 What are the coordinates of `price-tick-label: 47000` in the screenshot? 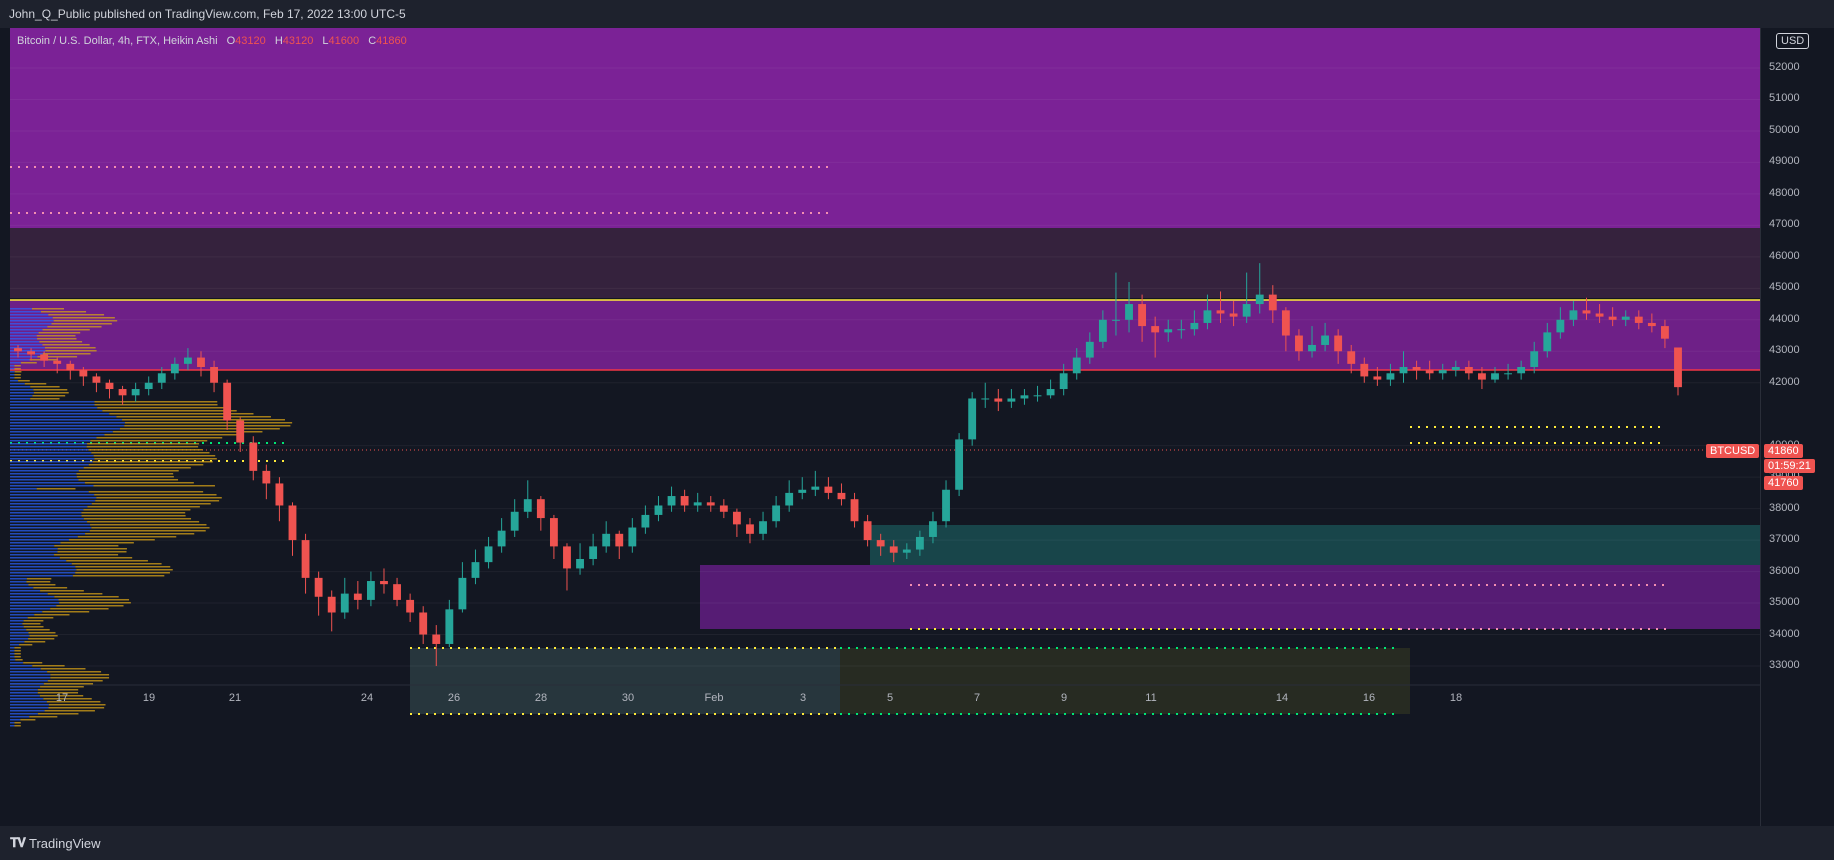 It's located at (1784, 224).